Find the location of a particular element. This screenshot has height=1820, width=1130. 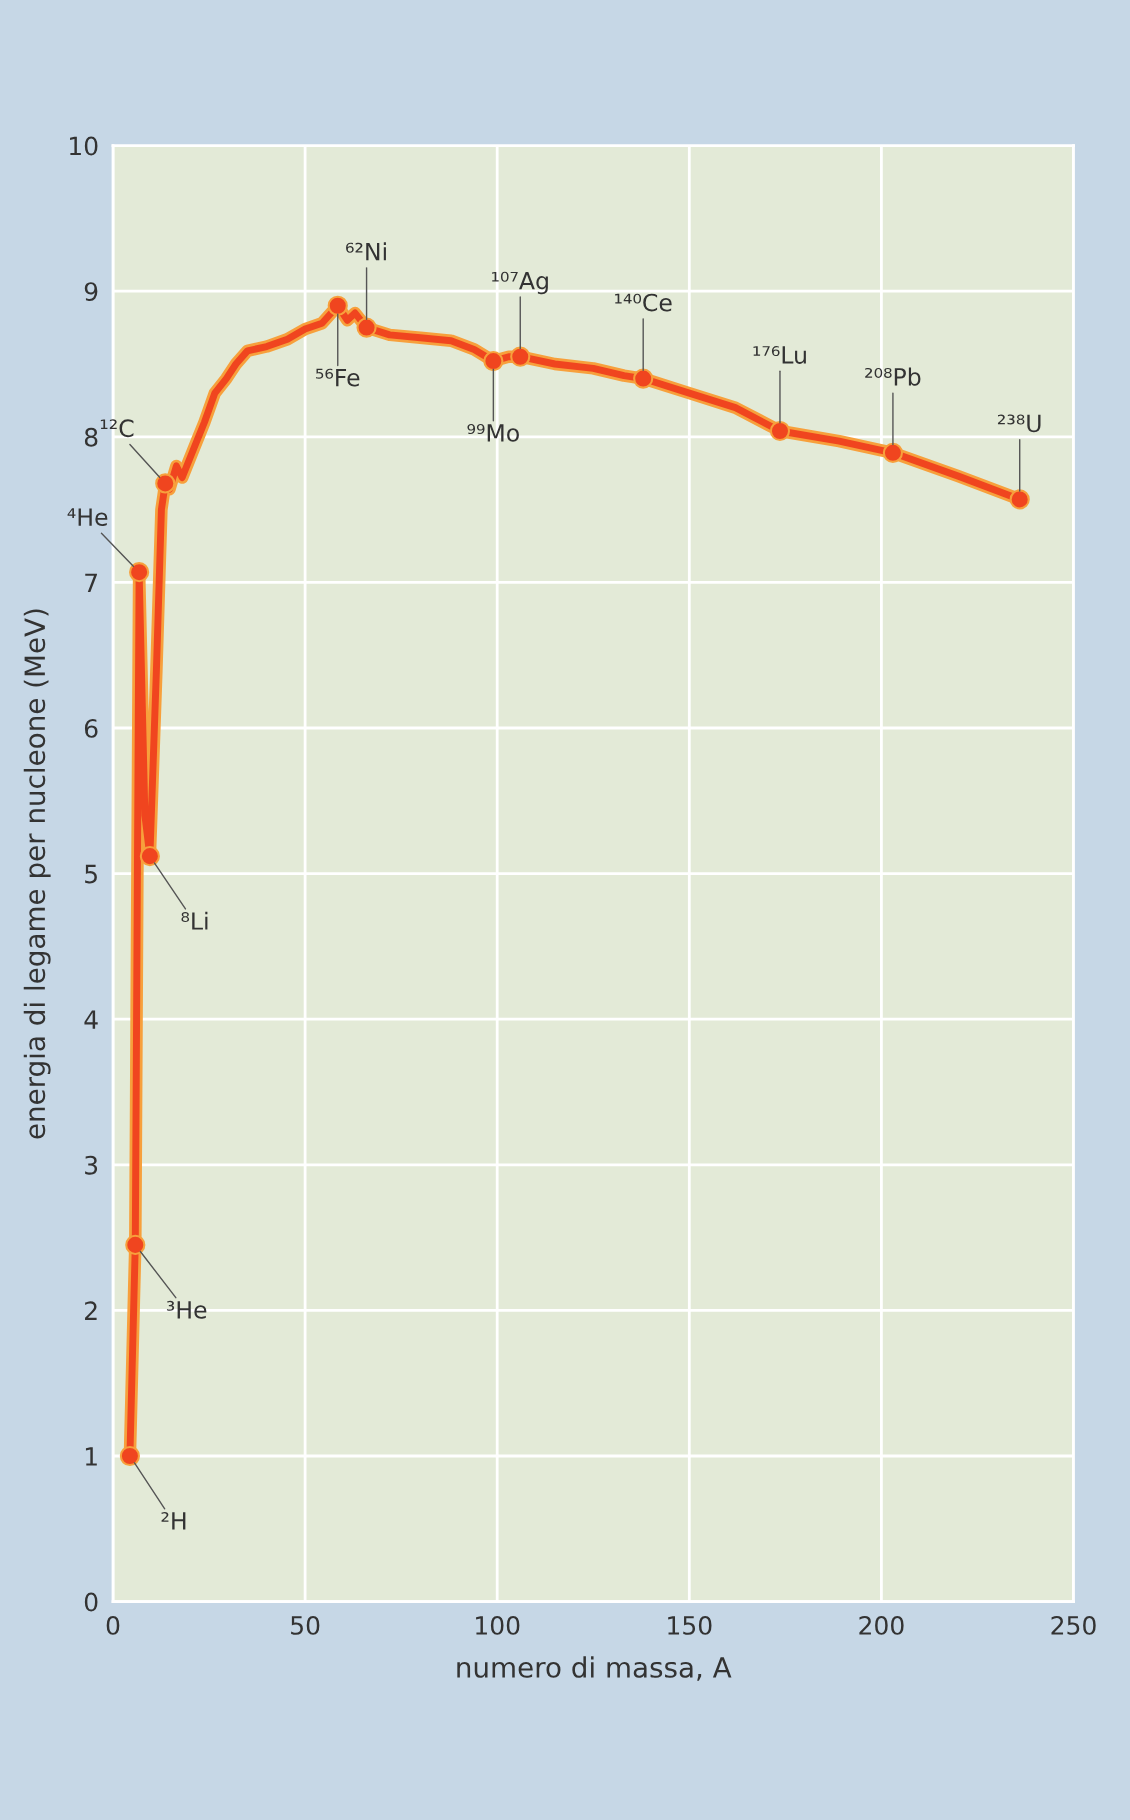

annotation: ³He is located at coordinates (186, 1309).